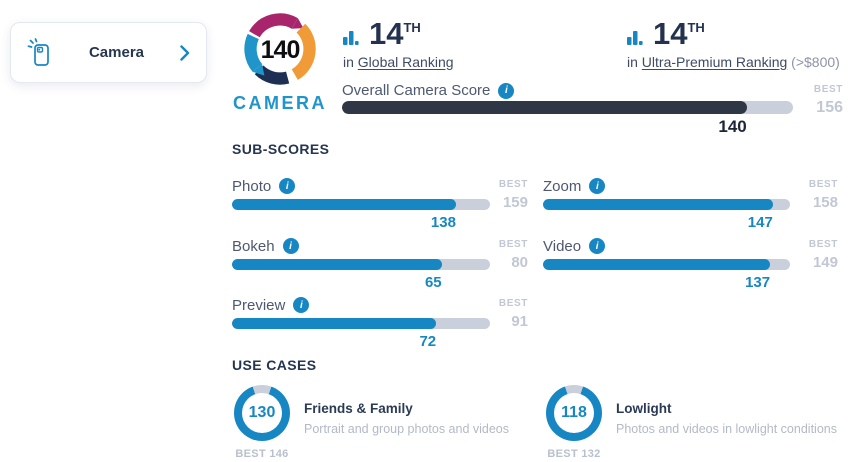 Image resolution: width=850 pixels, height=462 pixels. Describe the element at coordinates (116, 52) in the screenshot. I see `camera-card-label: Camera` at that location.